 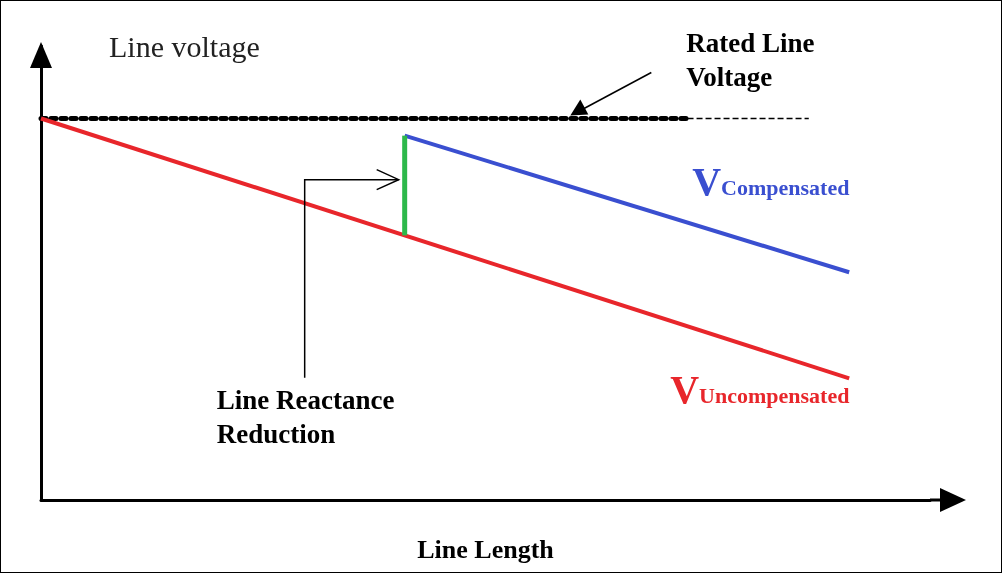 What do you see at coordinates (750, 61) in the screenshot?
I see `text: Rated Line Voltage` at bounding box center [750, 61].